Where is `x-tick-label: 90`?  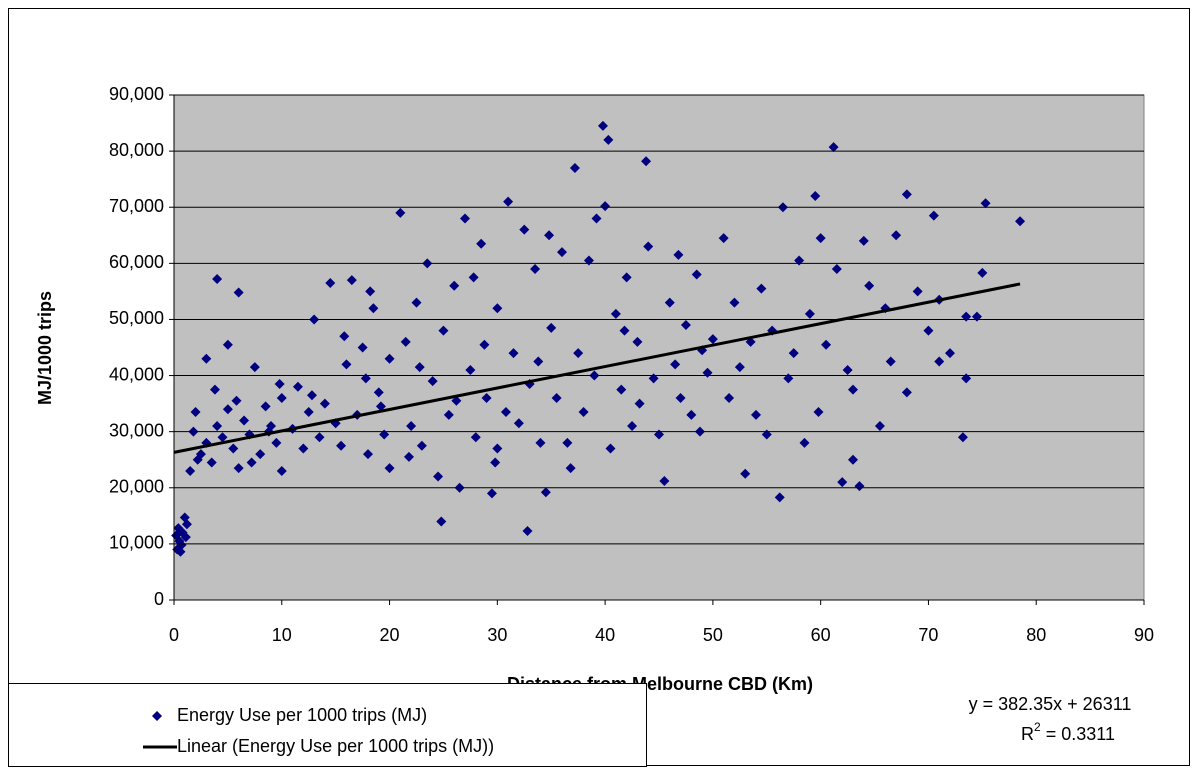 x-tick-label: 90 is located at coordinates (1144, 635).